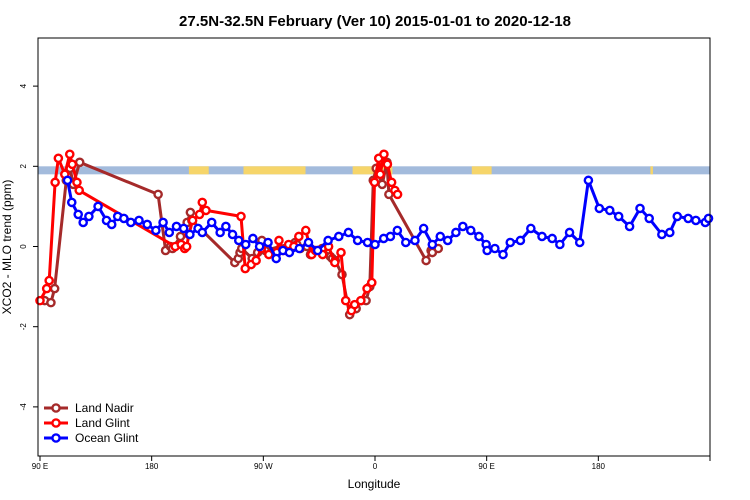 The width and height of the screenshot is (750, 500). I want to click on y-axis-label: XCO2 - MLO trend (ppm), so click(7, 247).